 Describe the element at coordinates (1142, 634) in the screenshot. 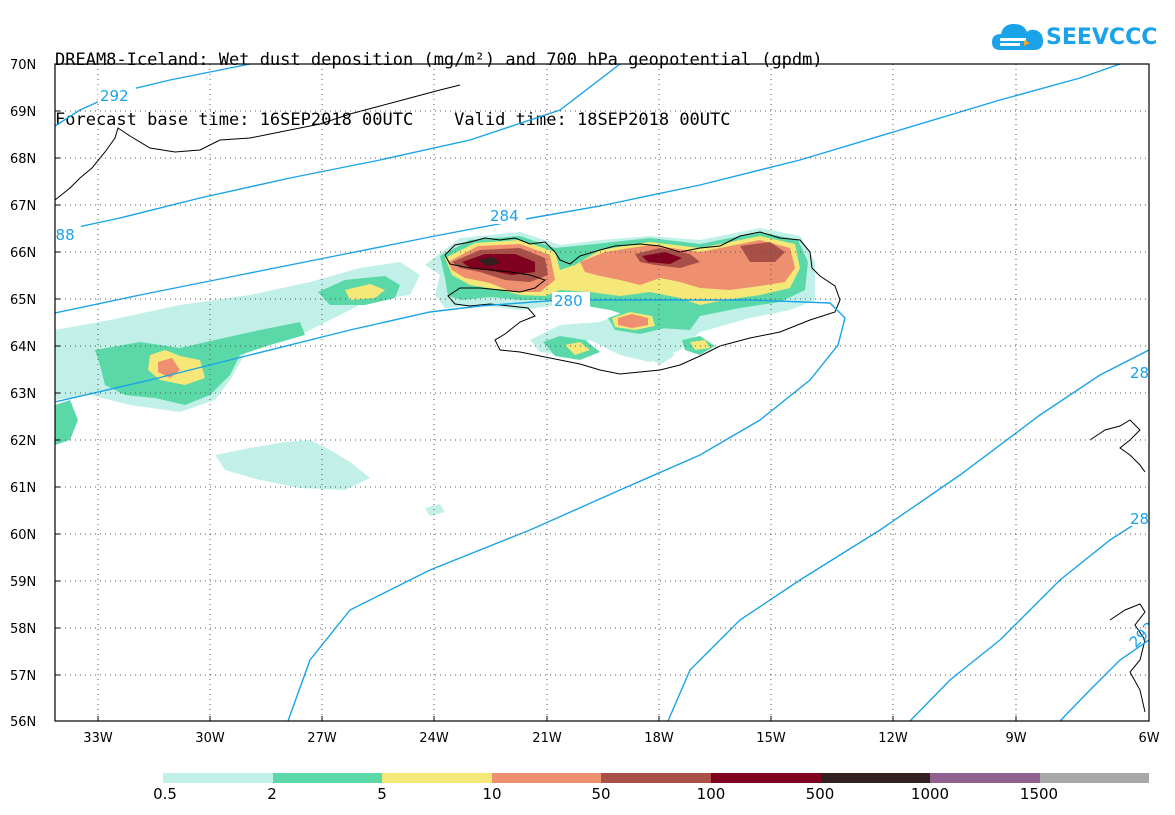

I see `contour-label-292-lower: 292` at that location.